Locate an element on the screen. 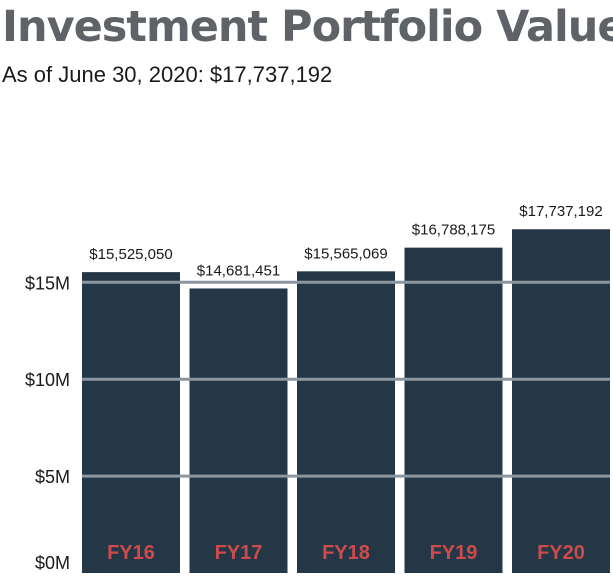 The height and width of the screenshot is (576, 613). bar-fy17 is located at coordinates (238, 430).